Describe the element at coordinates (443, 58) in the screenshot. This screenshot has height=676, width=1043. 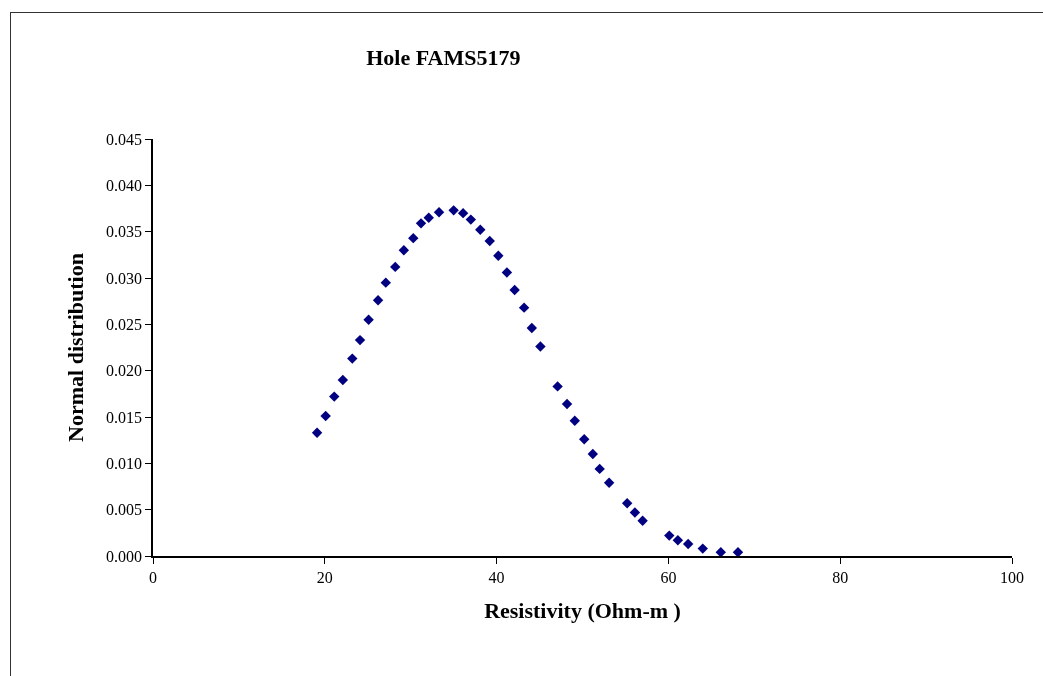
I see `chart-title: Hole FAMS5179` at that location.